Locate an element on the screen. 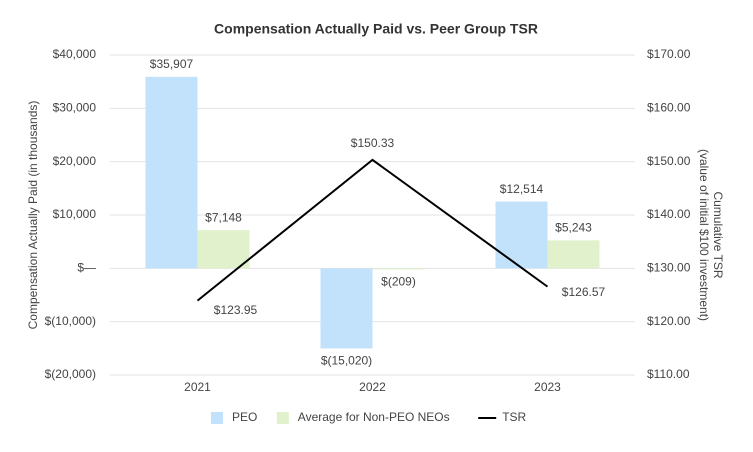  data-label: $(15,020) is located at coordinates (346, 361).